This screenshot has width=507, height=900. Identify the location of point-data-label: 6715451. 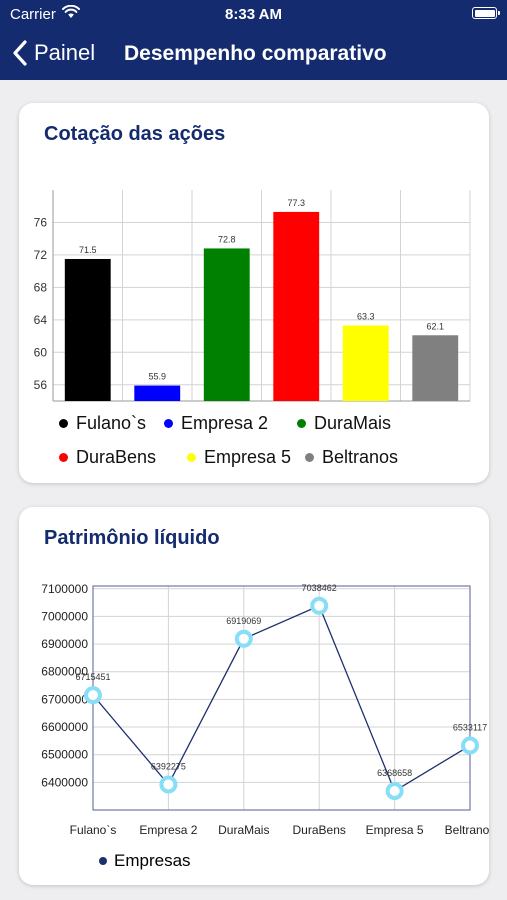
(92, 677).